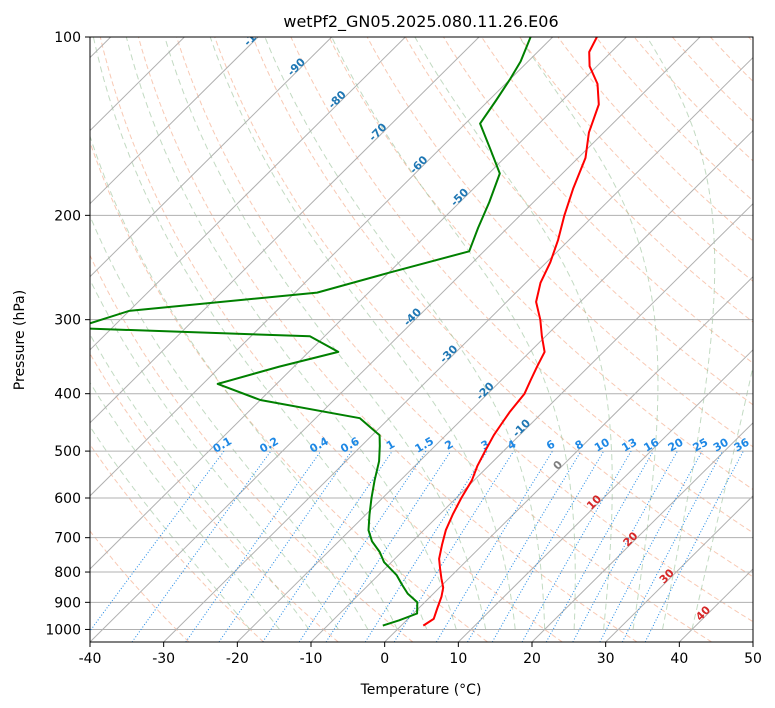 This screenshot has height=708, width=775. What do you see at coordinates (679, 659) in the screenshot?
I see `x-tick-label: 40` at bounding box center [679, 659].